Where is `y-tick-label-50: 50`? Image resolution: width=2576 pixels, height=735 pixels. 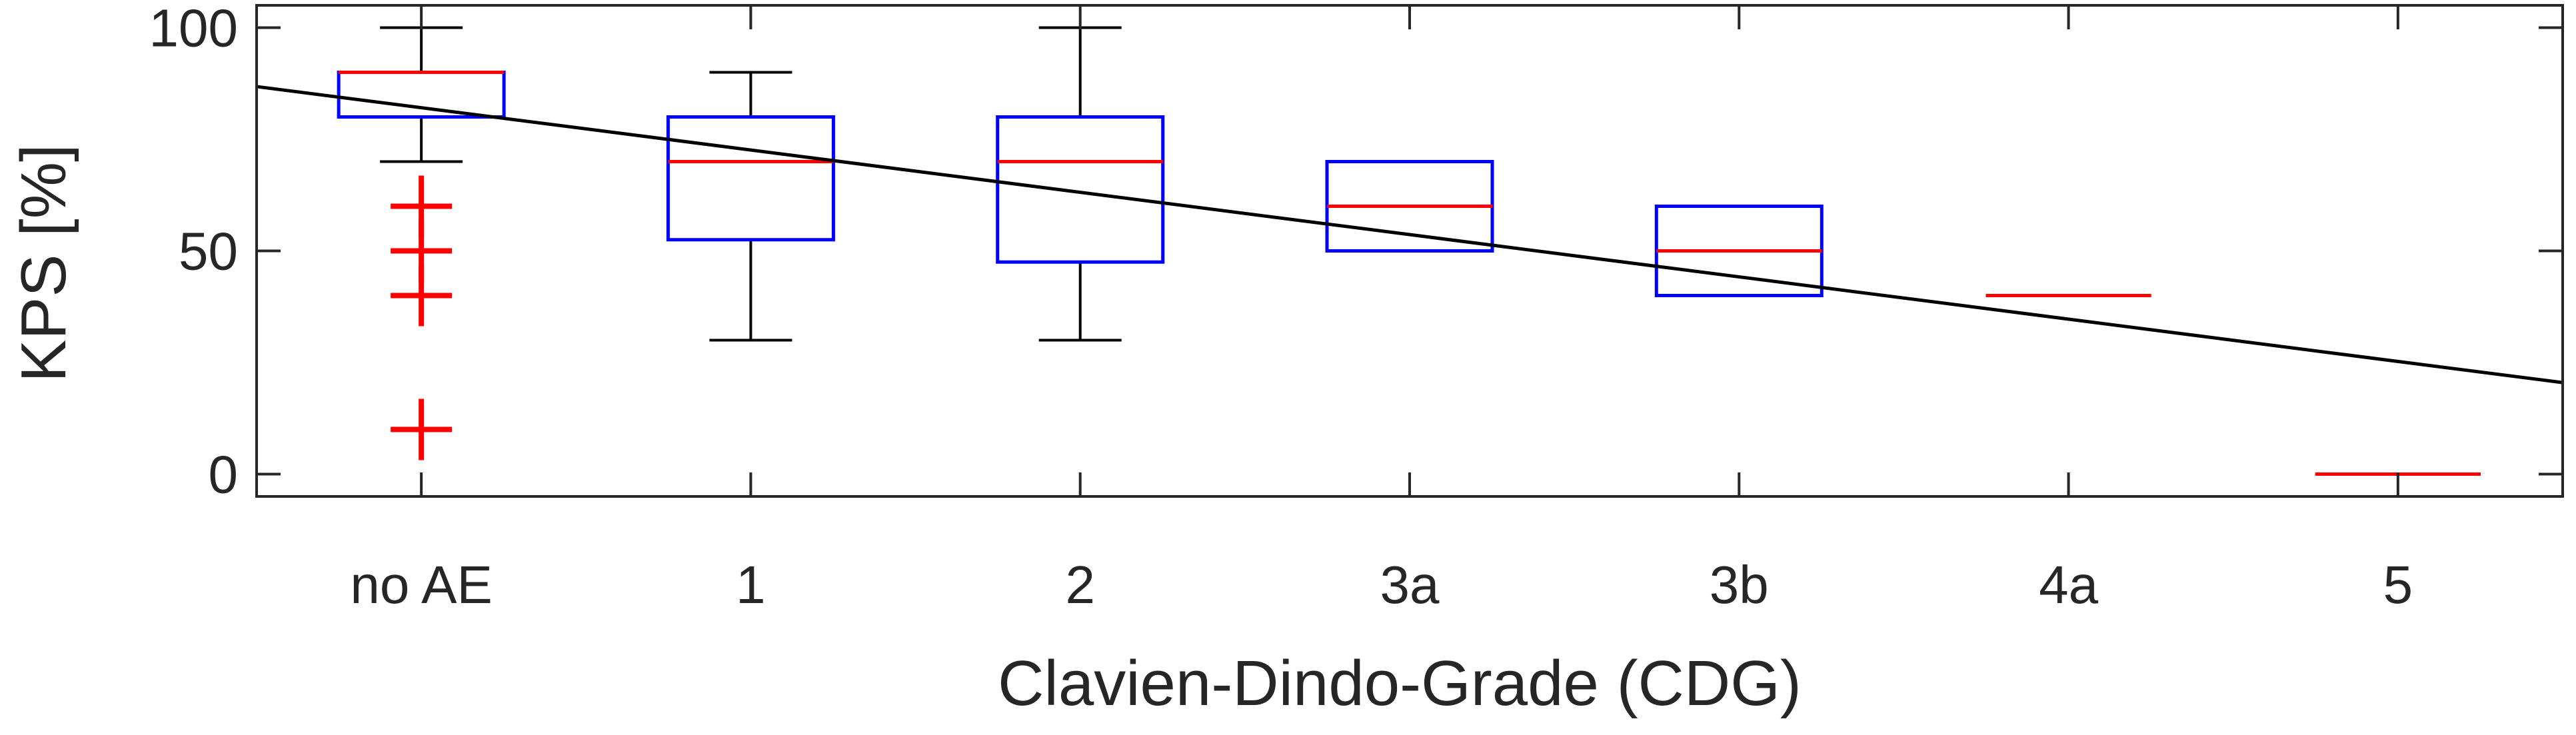
y-tick-label-50: 50 is located at coordinates (209, 251).